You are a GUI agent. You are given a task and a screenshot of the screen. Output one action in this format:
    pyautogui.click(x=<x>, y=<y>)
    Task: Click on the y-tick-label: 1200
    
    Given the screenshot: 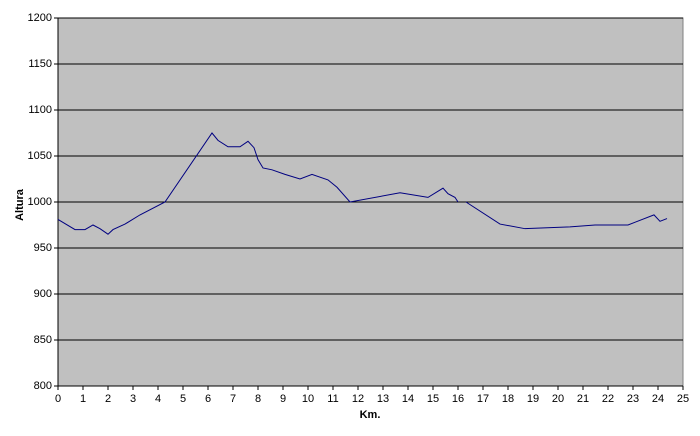 What is the action you would take?
    pyautogui.click(x=40, y=18)
    